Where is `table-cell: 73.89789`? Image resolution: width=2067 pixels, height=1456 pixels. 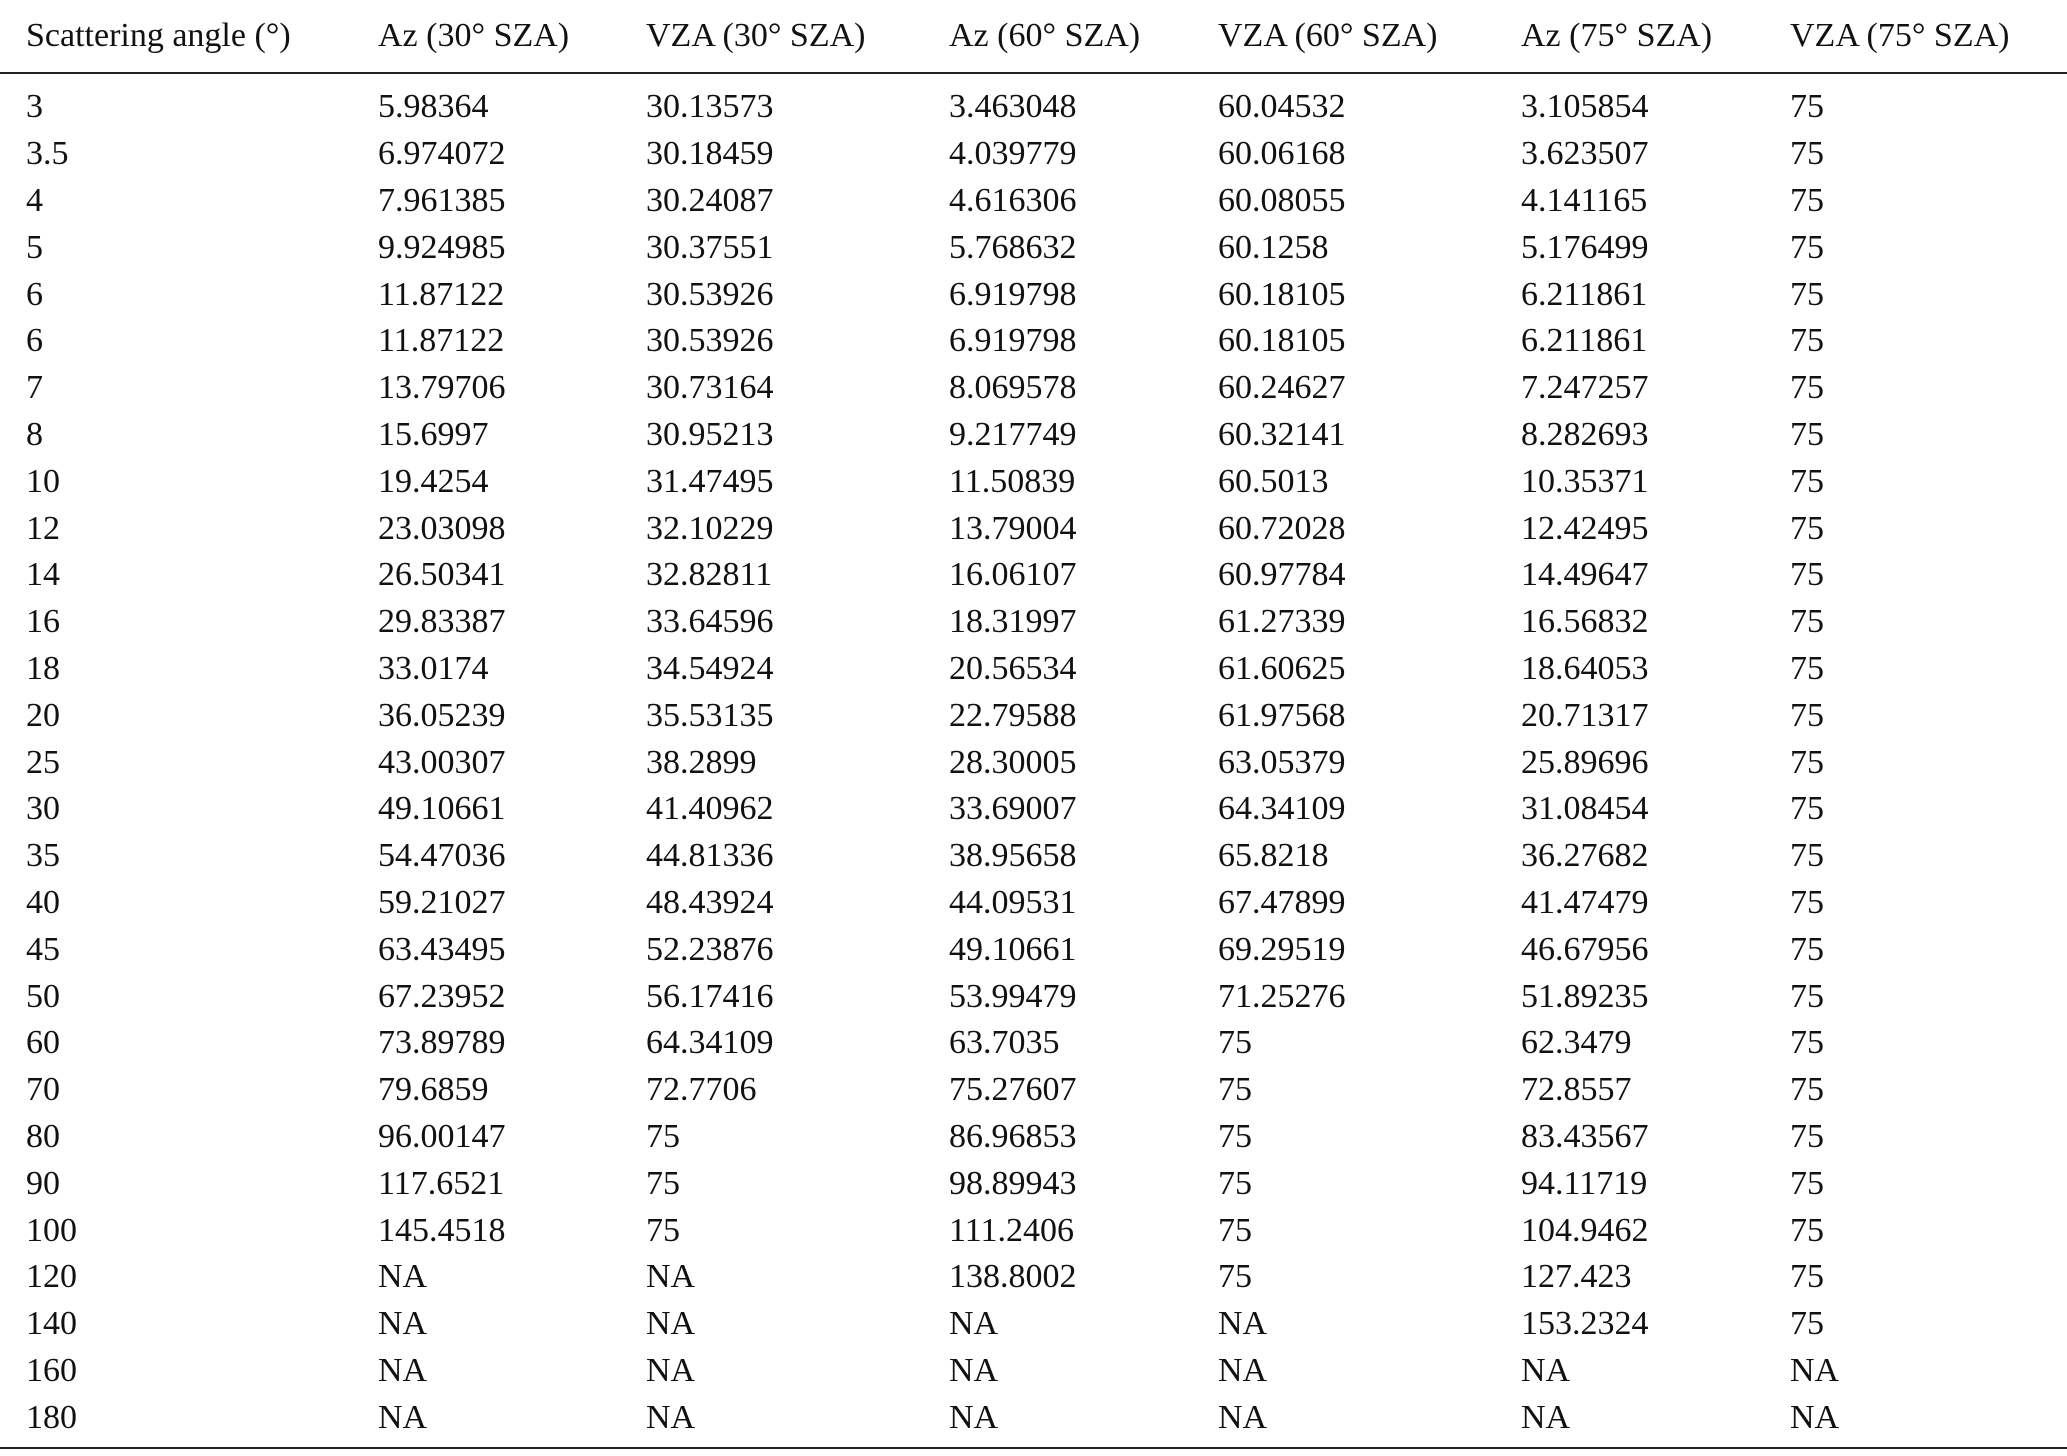
table-cell: 73.89789 is located at coordinates (442, 1043).